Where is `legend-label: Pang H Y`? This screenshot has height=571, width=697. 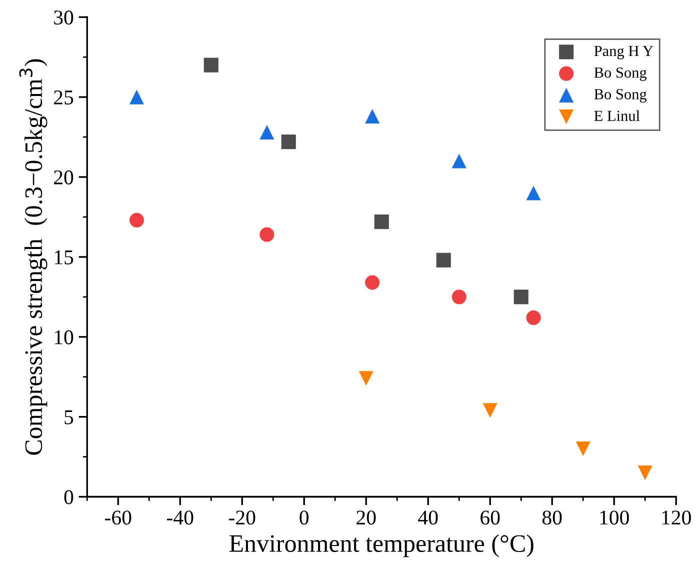
legend-label: Pang H Y is located at coordinates (624, 53).